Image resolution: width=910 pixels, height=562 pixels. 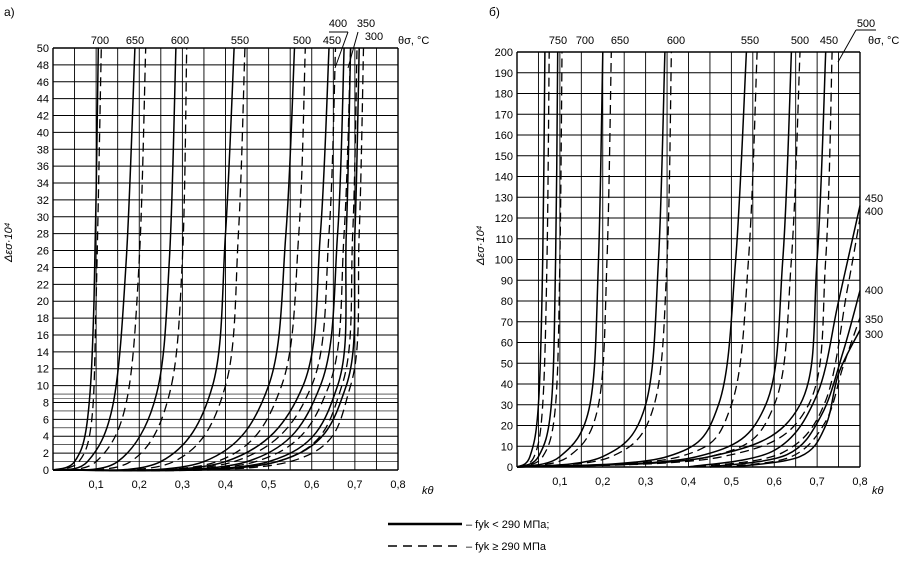 What do you see at coordinates (366, 24) in the screenshot?
I see `panel-a-temp-label: 350` at bounding box center [366, 24].